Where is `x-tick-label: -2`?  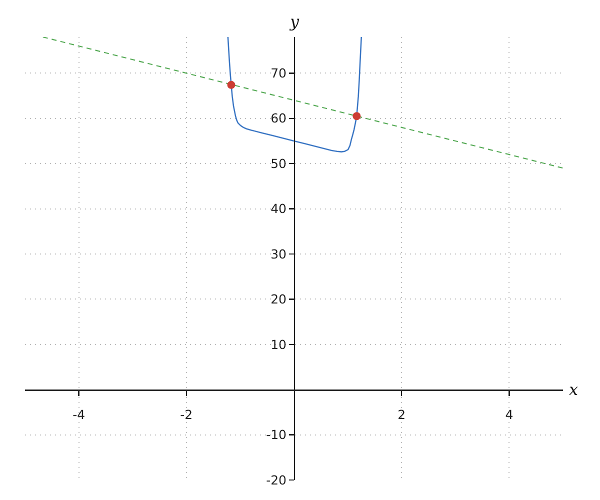
x-tick-label: -2 is located at coordinates (186, 414).